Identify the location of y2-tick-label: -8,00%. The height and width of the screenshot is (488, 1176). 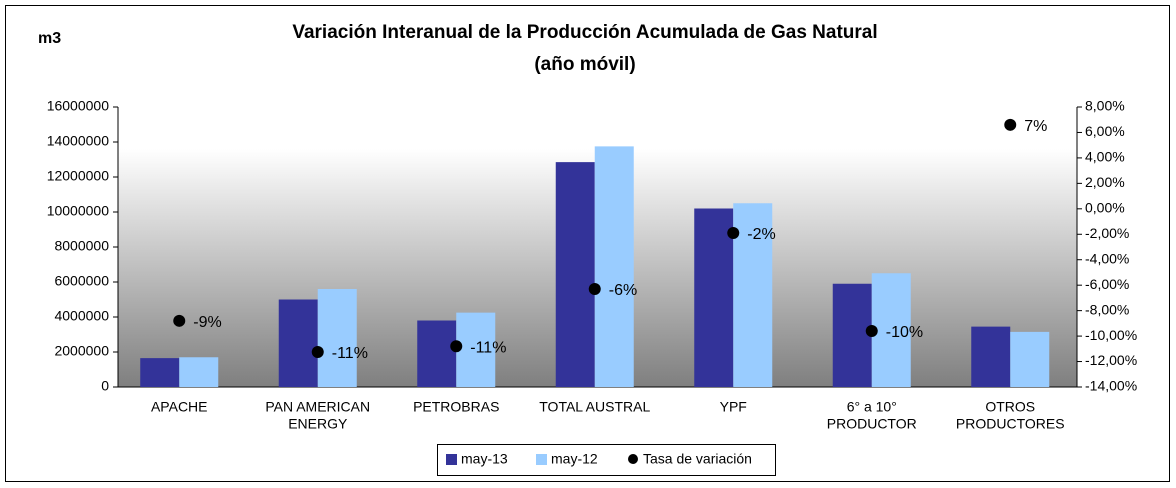
(1107, 309).